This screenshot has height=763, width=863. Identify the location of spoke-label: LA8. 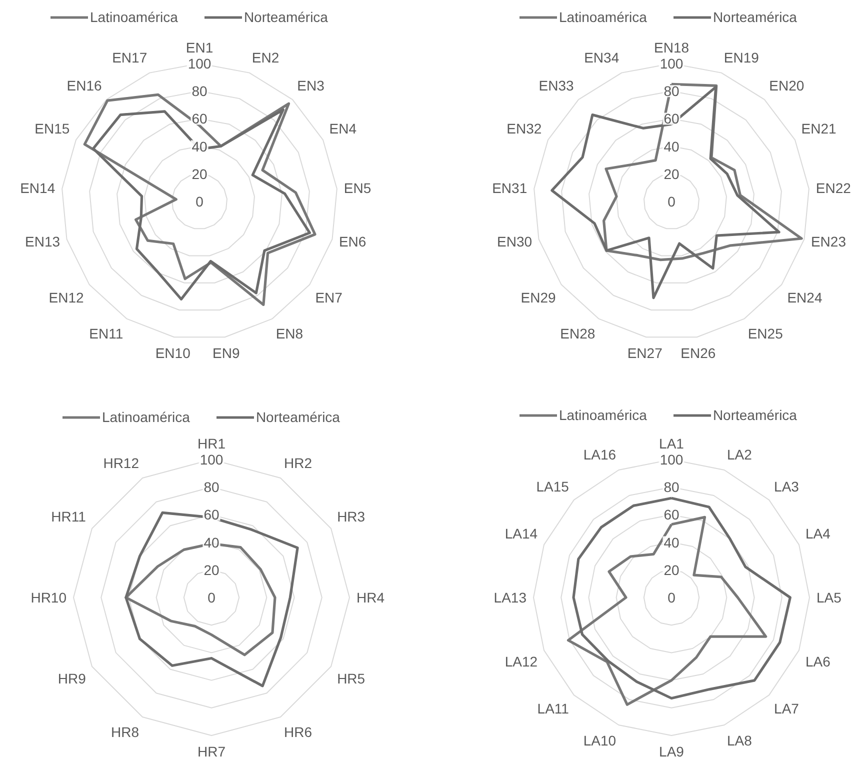
(739, 740).